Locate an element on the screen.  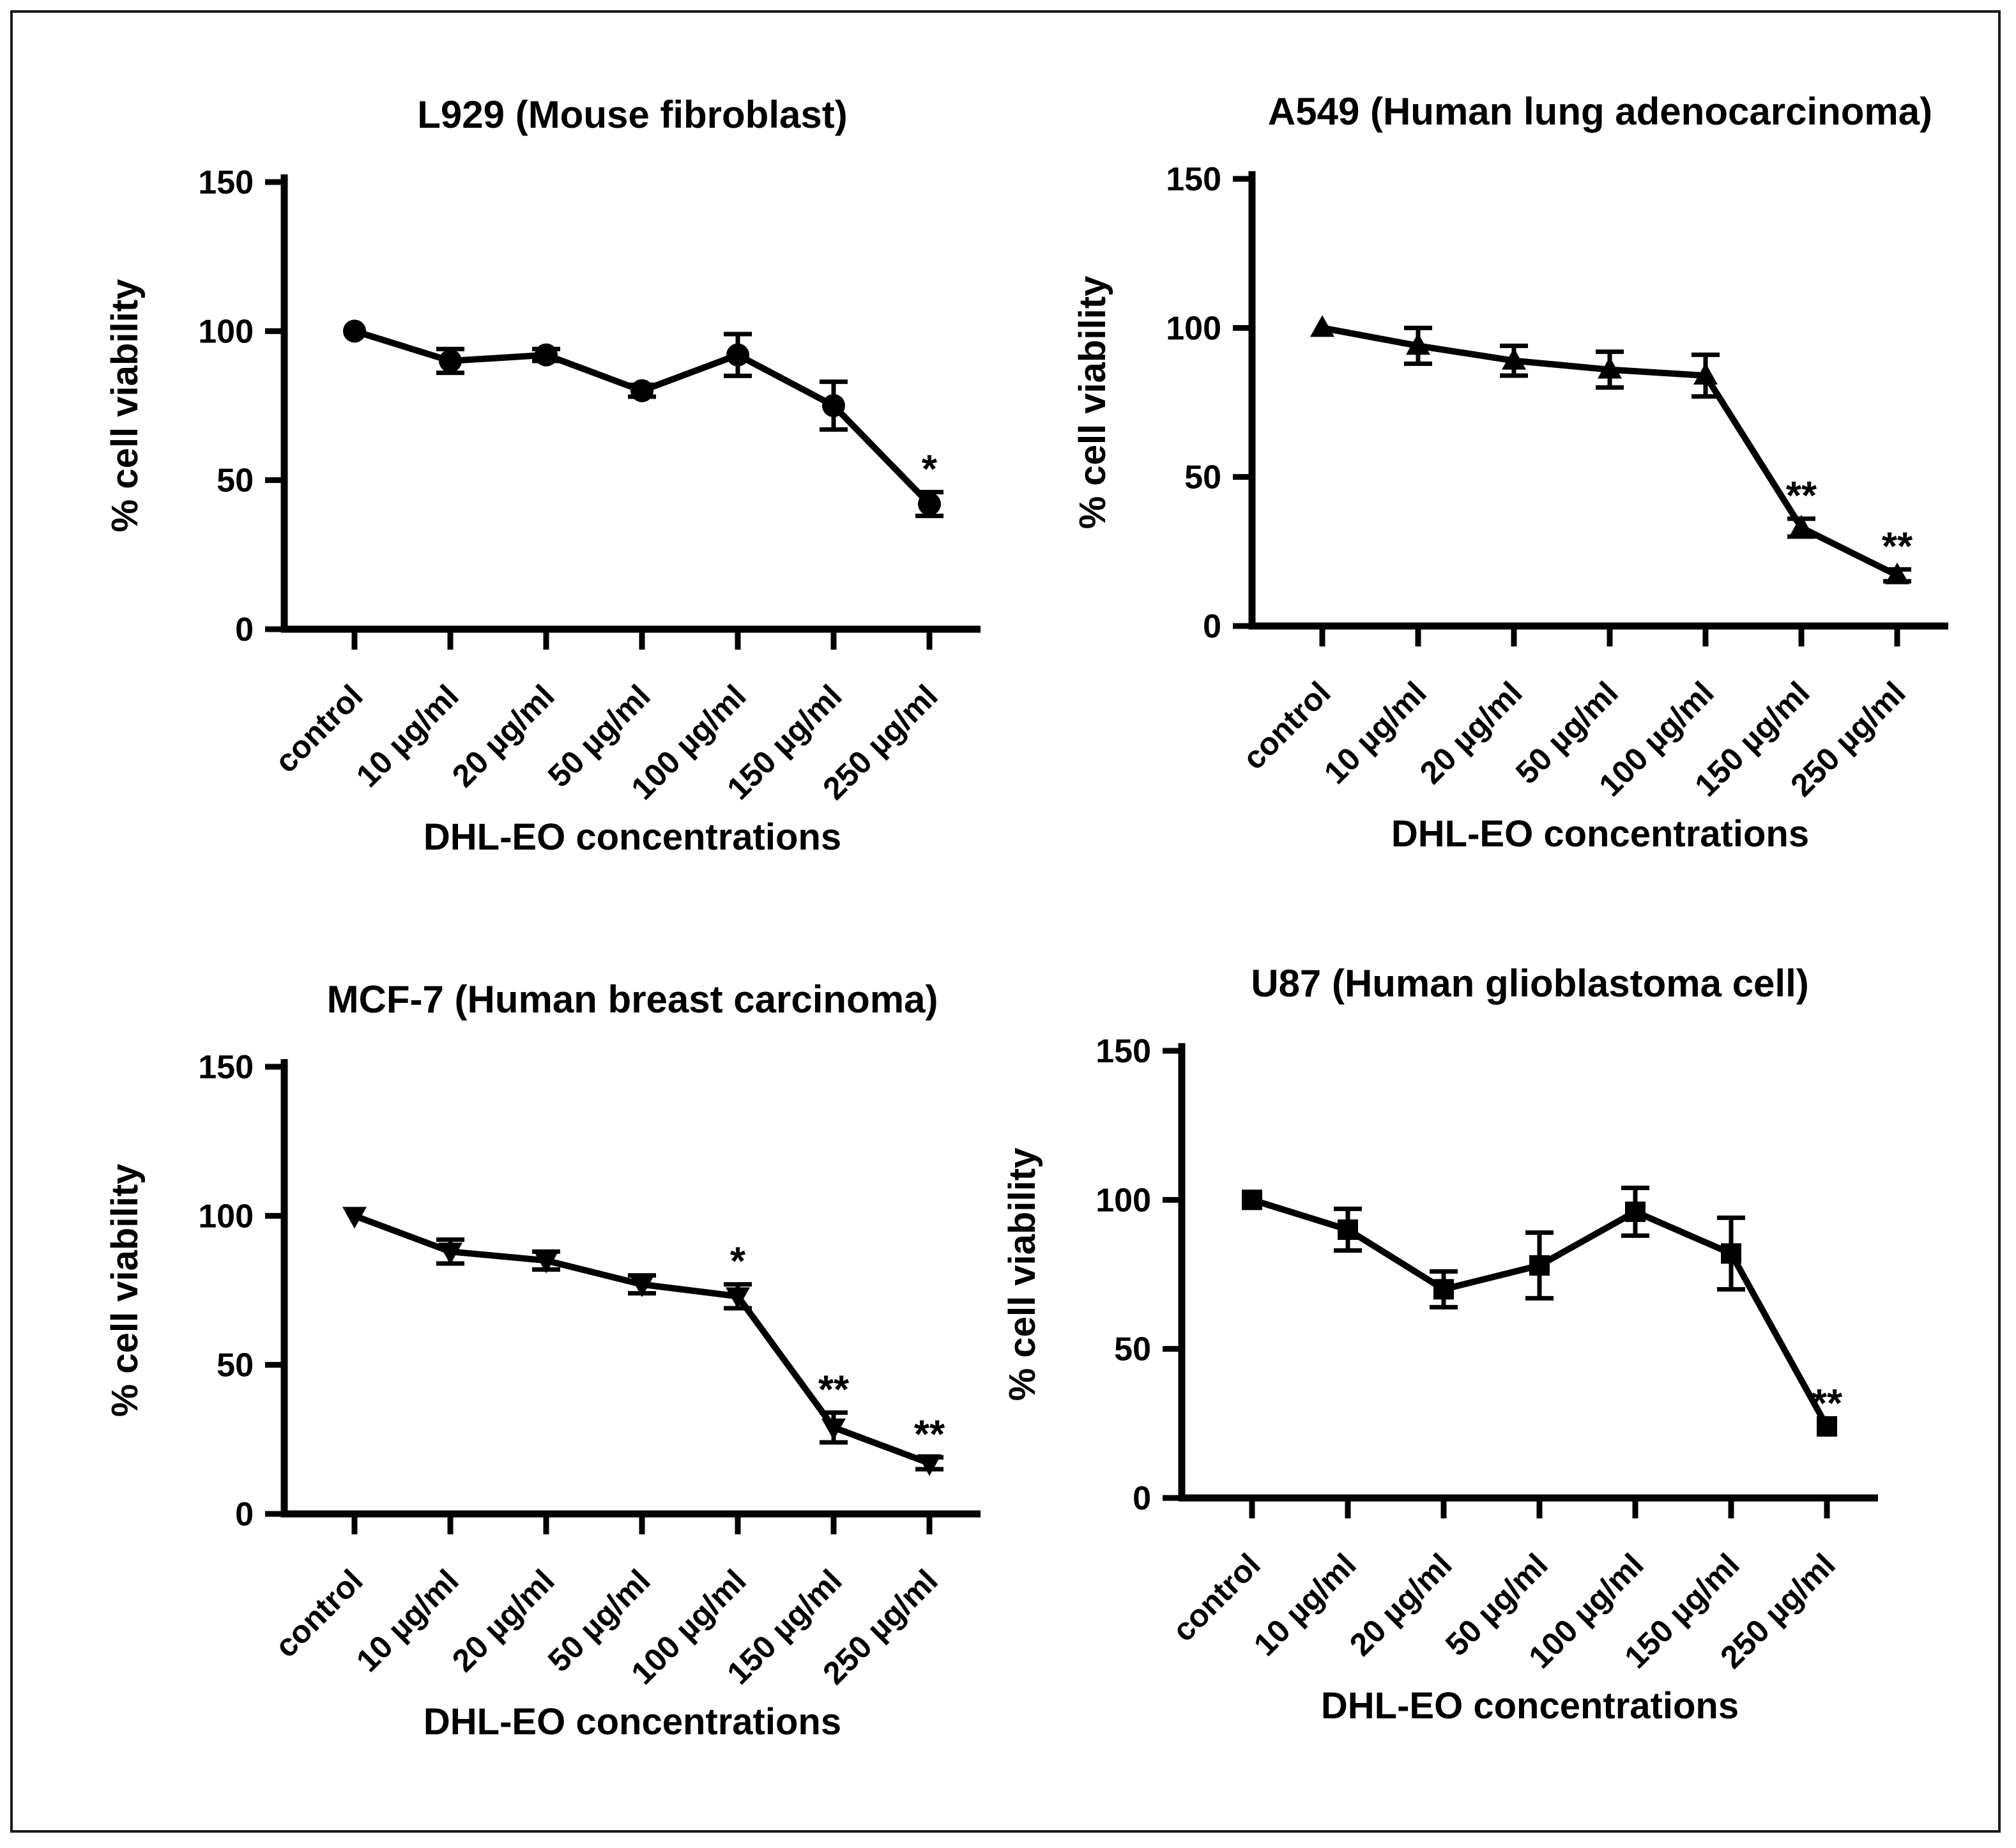
chart-title: MCF-7 (Human breast carcinoma) is located at coordinates (632, 999).